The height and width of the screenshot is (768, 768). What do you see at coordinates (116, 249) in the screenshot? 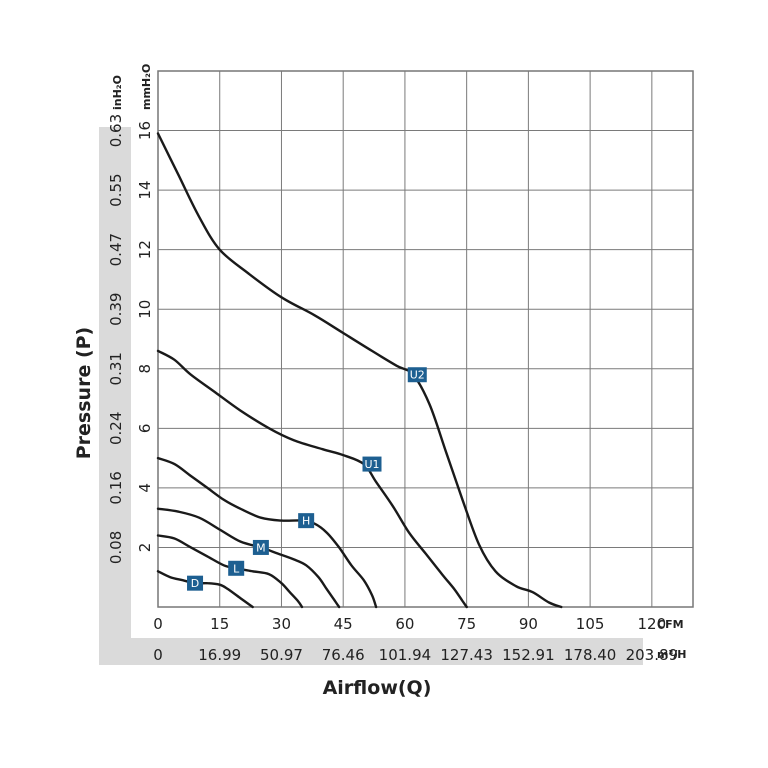
I see `y-tick-label-in: 0.47` at bounding box center [116, 249].